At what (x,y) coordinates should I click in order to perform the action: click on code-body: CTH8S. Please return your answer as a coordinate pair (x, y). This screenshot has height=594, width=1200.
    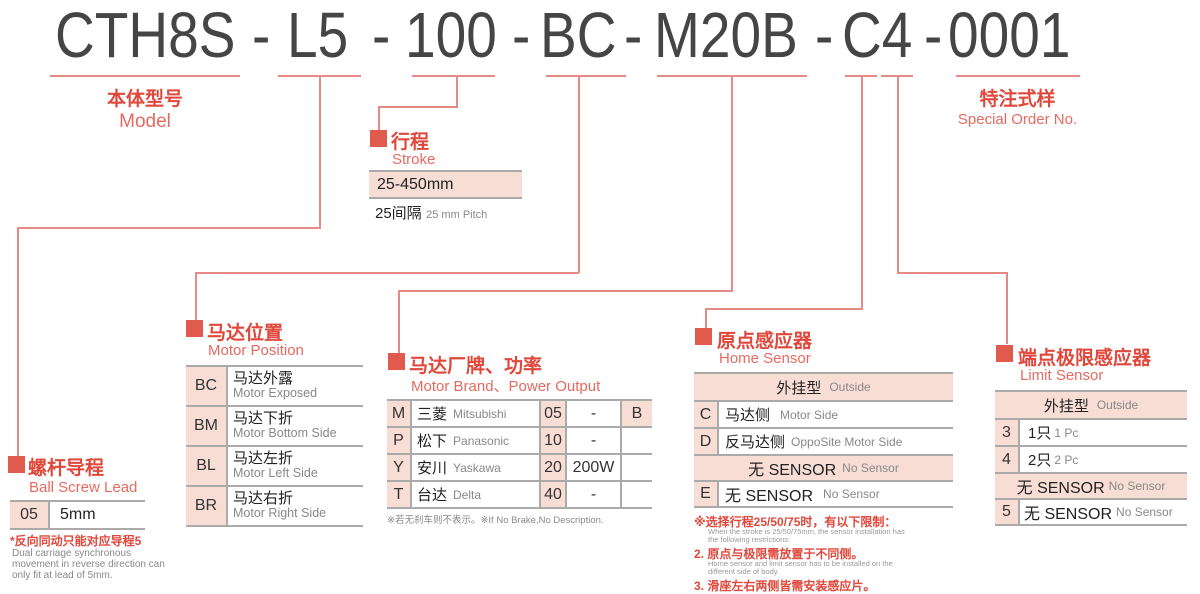
    Looking at the image, I should click on (145, 35).